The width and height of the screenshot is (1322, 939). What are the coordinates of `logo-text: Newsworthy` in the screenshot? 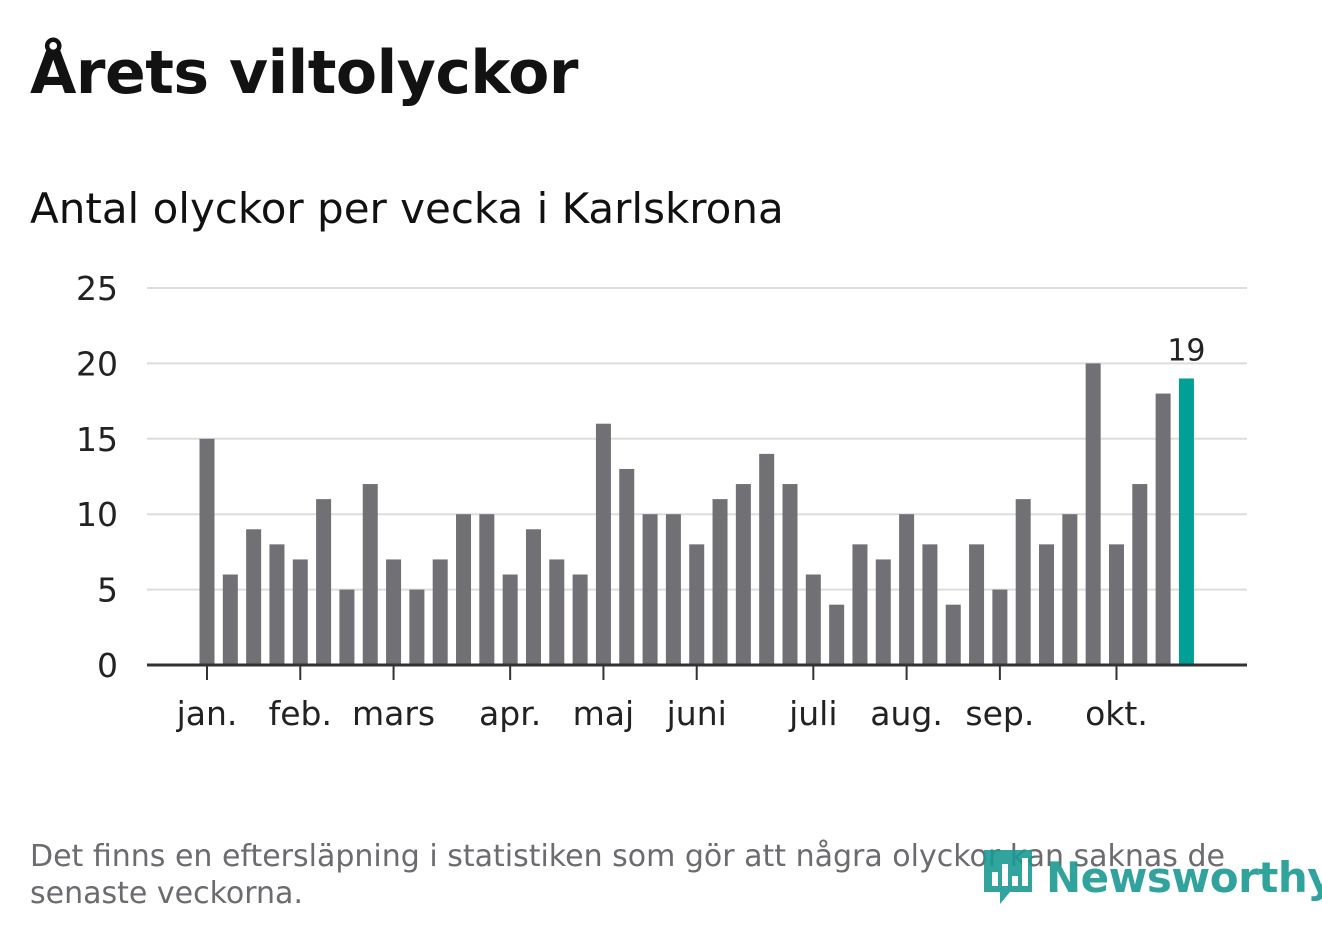 It's located at (1184, 877).